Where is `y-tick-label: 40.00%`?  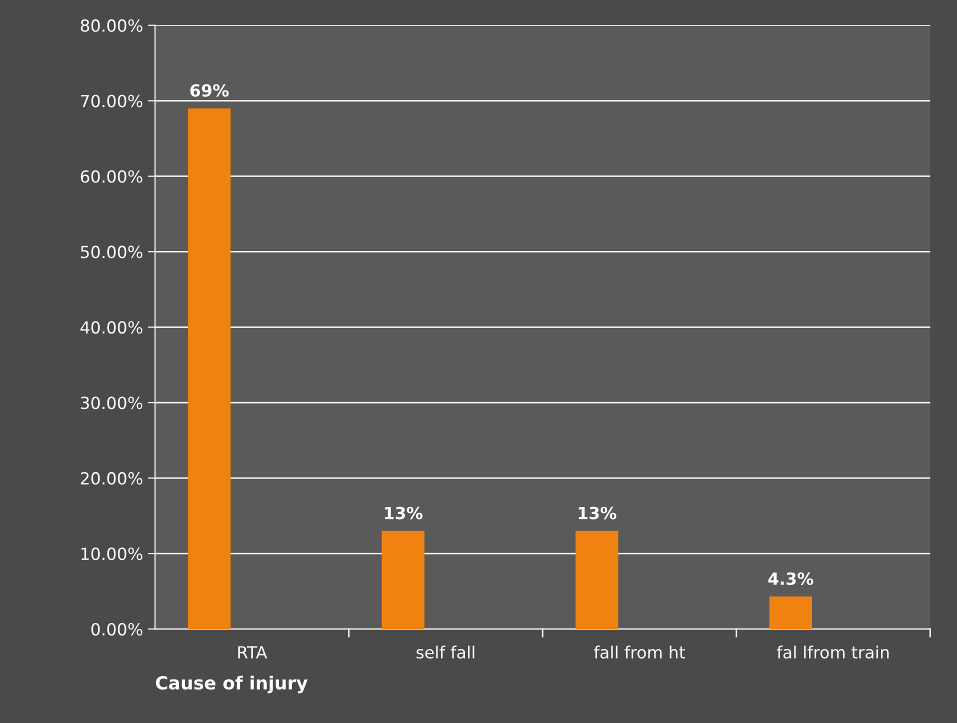
y-tick-label: 40.00% is located at coordinates (111, 327).